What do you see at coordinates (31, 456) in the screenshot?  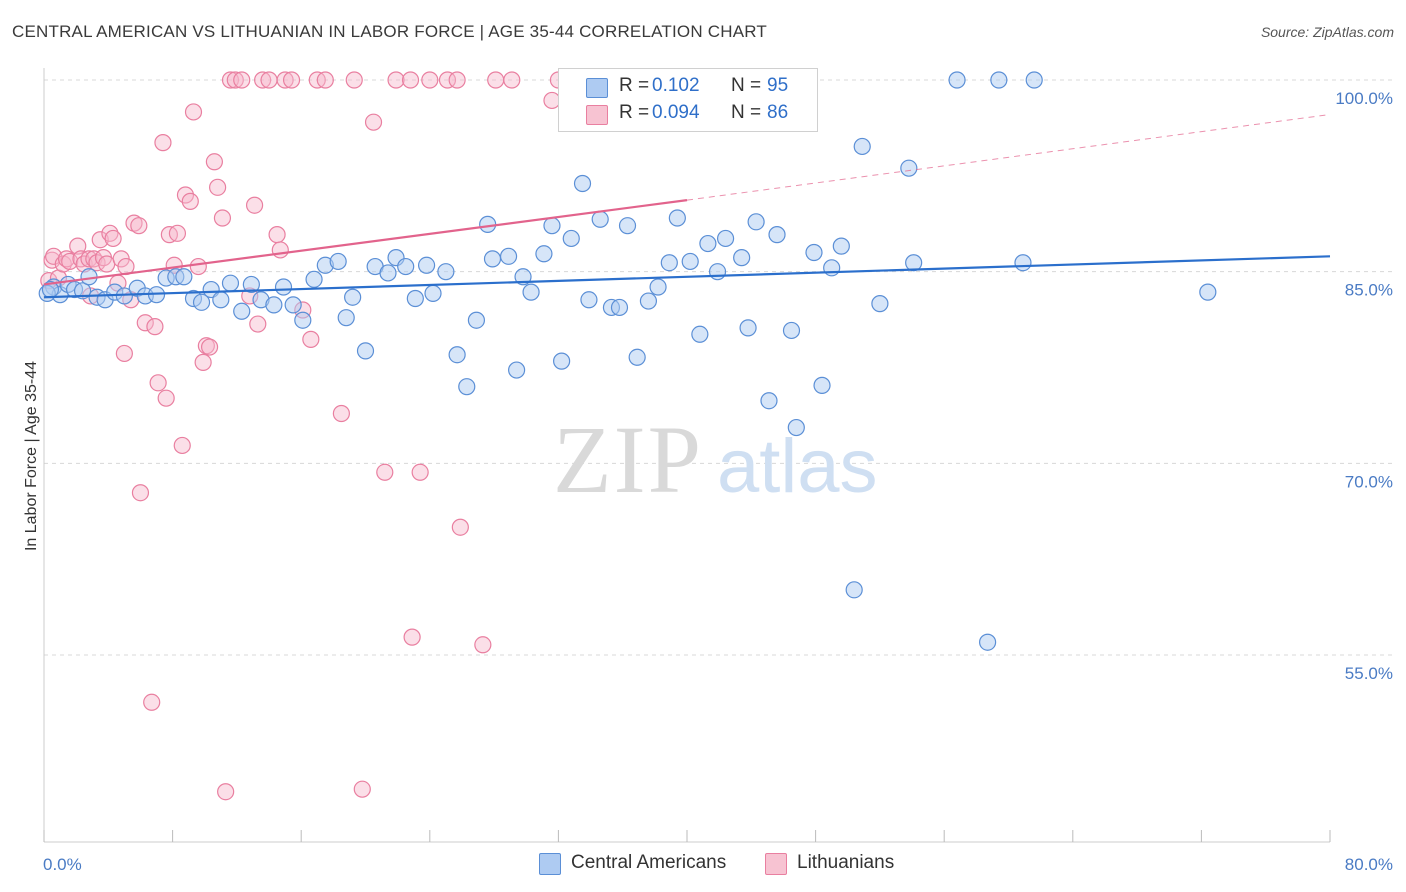 I see `y-axis-label: In Labor Force | Age 35-44` at bounding box center [31, 456].